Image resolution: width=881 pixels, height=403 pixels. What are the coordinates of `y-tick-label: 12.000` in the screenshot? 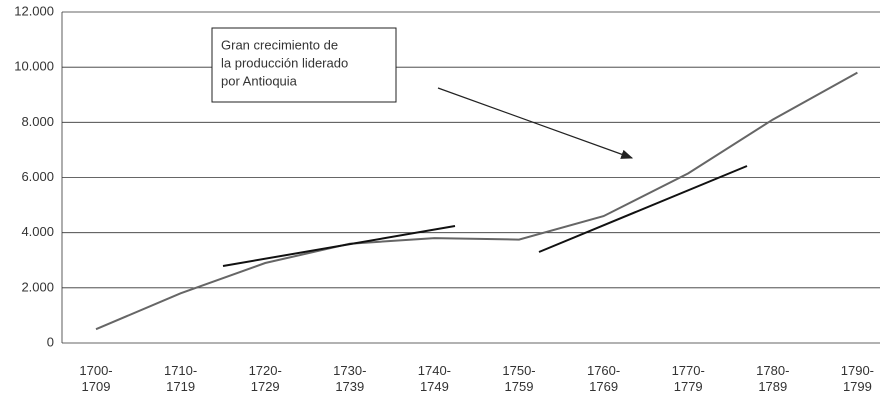 It's located at (34, 10).